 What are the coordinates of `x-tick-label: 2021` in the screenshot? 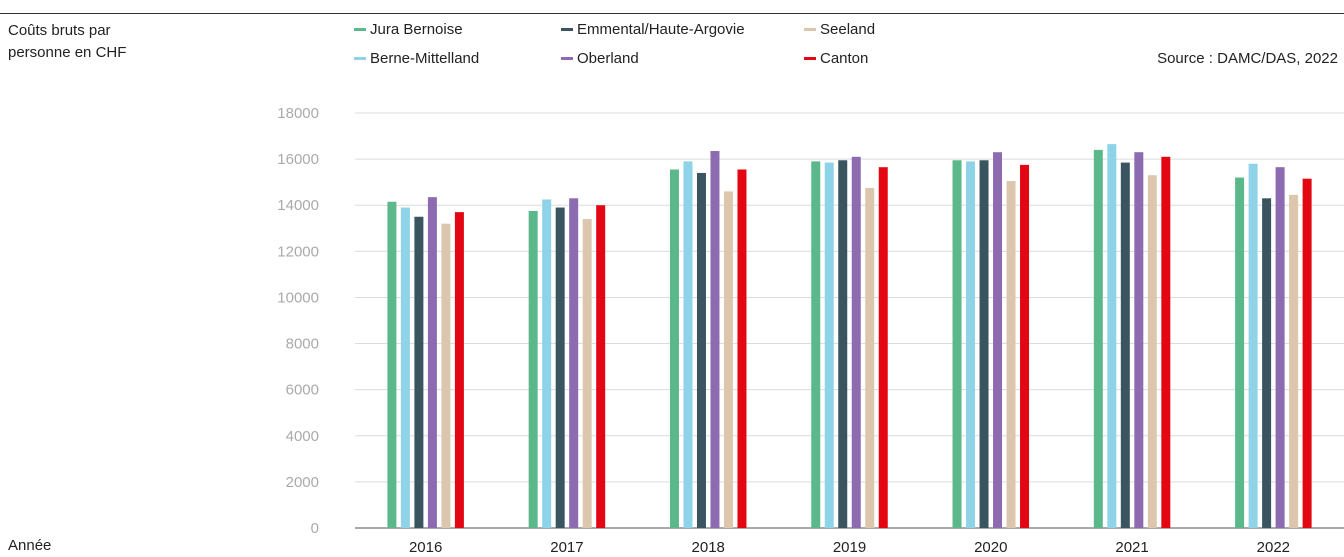 It's located at (1131, 547).